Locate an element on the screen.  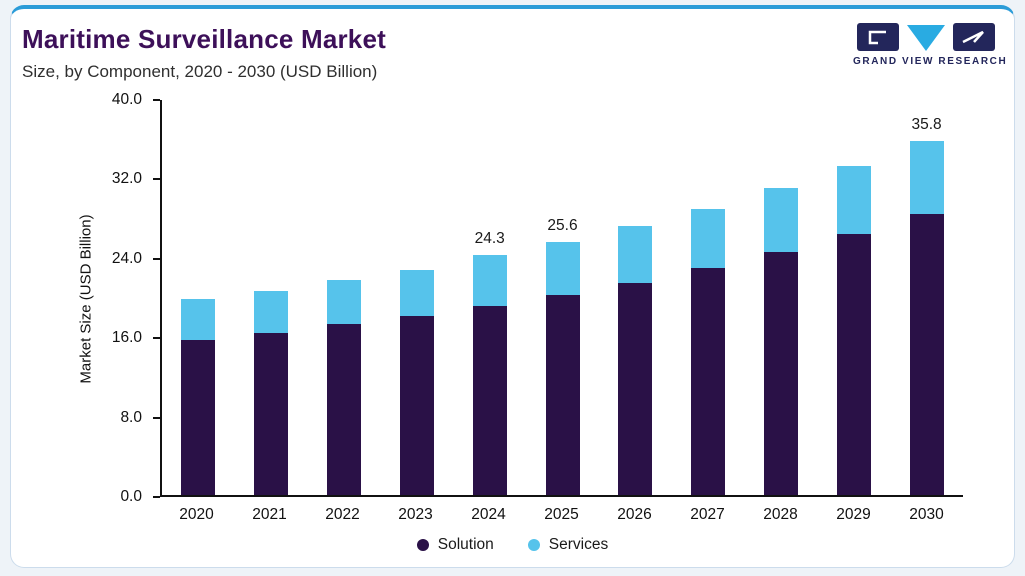
bar-segment-services-2029 is located at coordinates (853, 200).